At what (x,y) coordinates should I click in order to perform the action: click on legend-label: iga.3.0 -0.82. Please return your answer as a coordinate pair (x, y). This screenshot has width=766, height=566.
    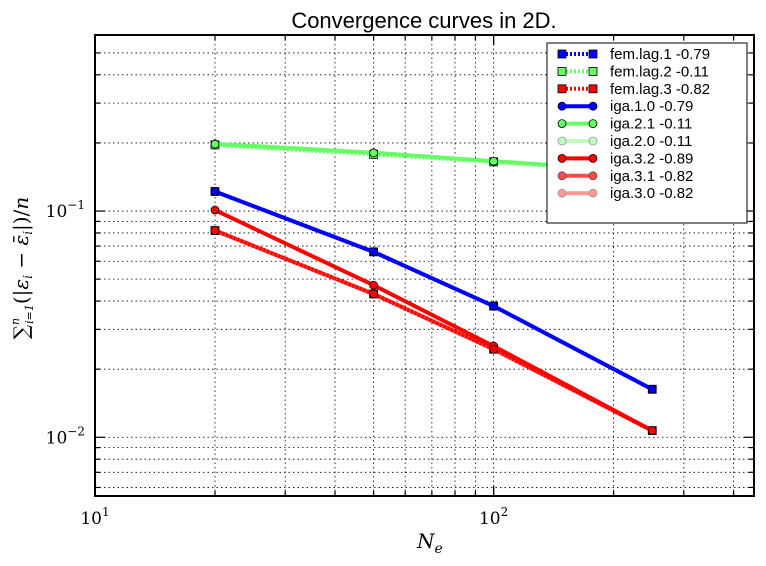
    Looking at the image, I should click on (651, 193).